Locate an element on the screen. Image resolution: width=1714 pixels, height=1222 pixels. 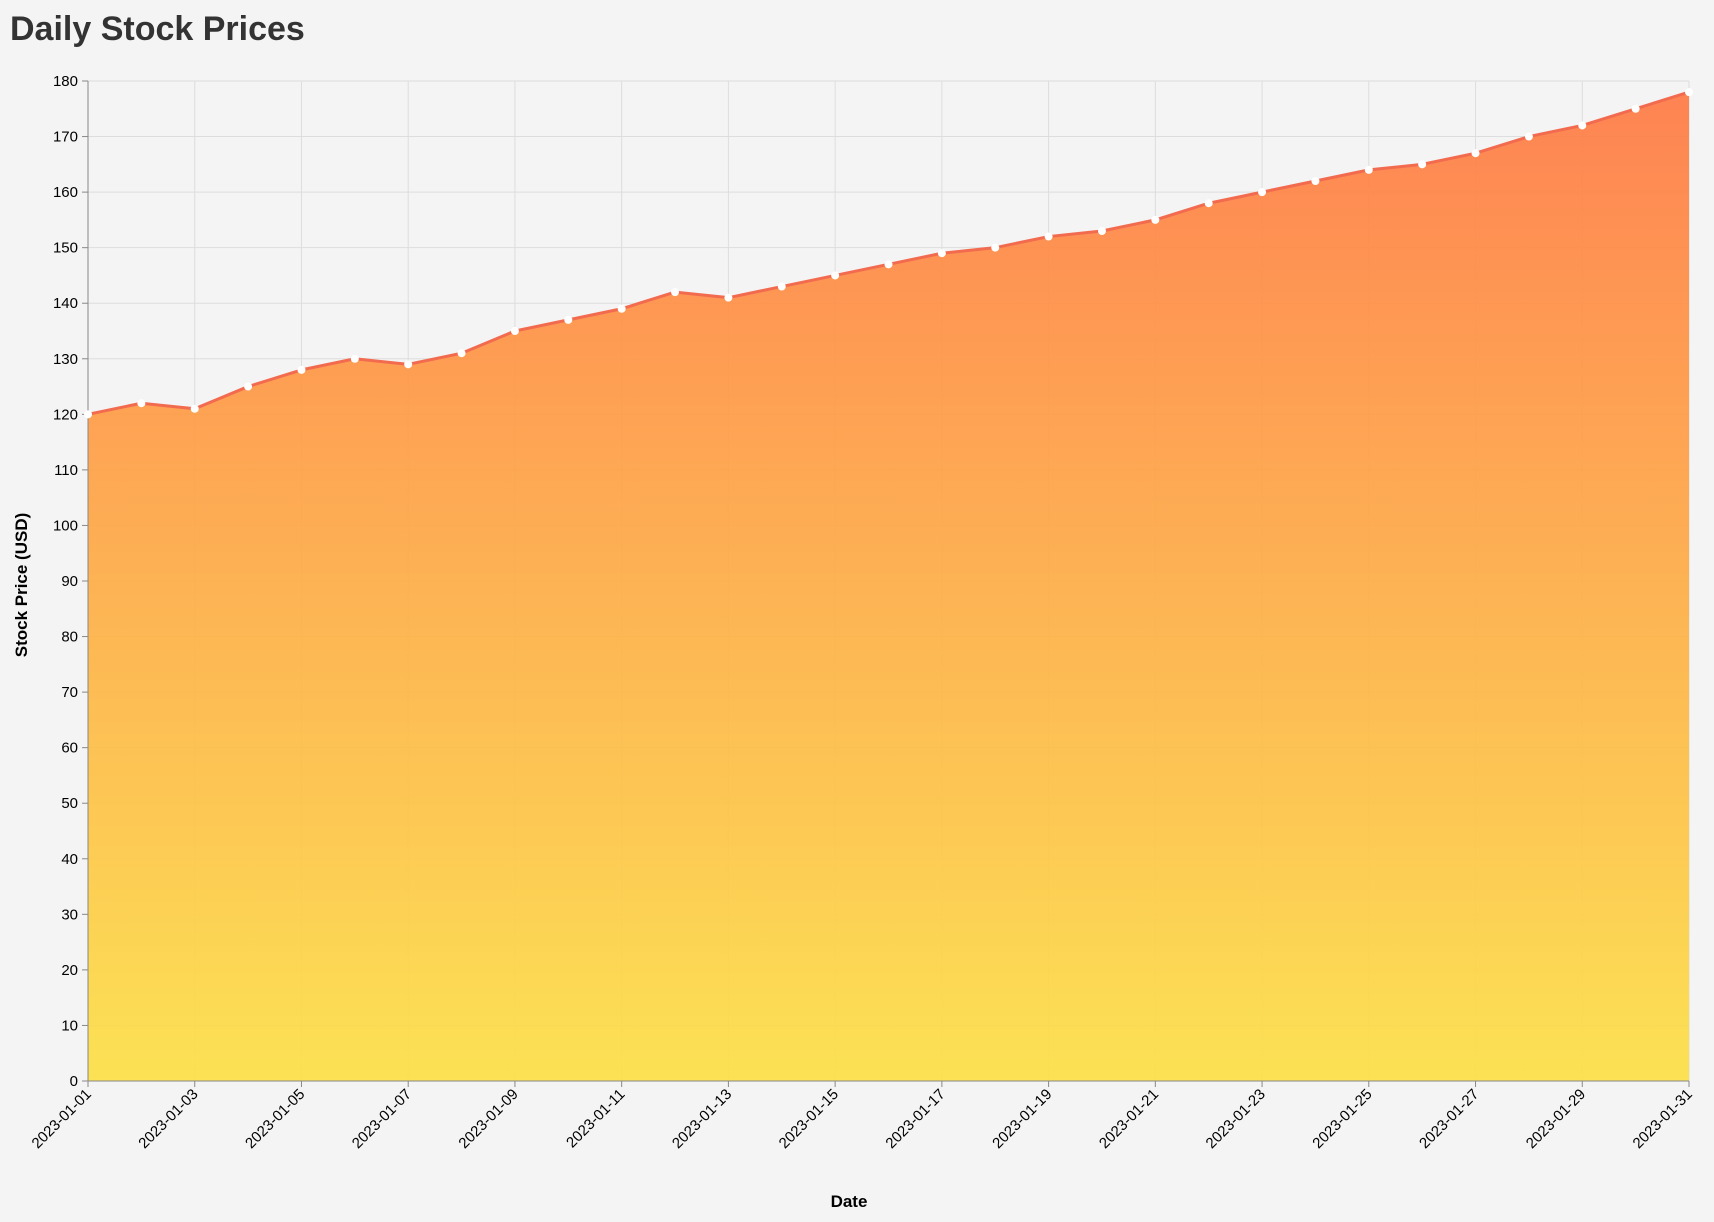
y-tick-label: 140 is located at coordinates (65, 303).